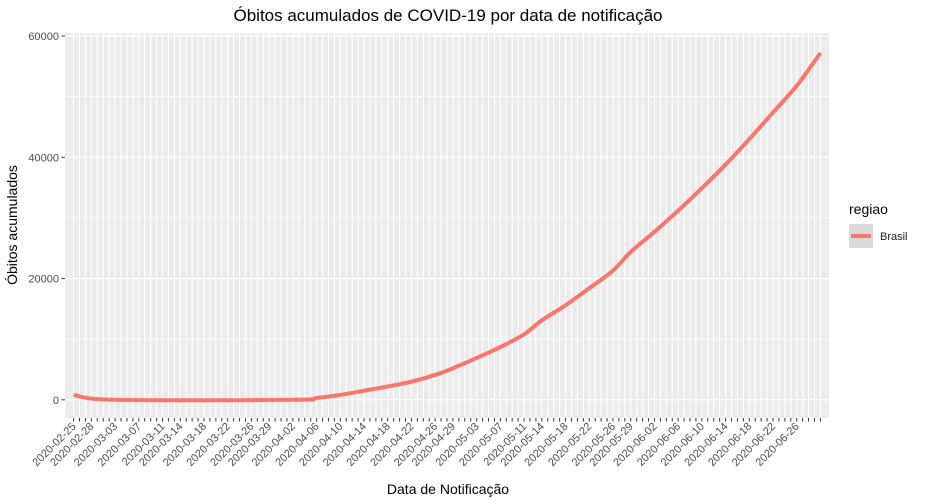 The image size is (926, 504). What do you see at coordinates (894, 237) in the screenshot?
I see `legend-label-brasil: Brasil` at bounding box center [894, 237].